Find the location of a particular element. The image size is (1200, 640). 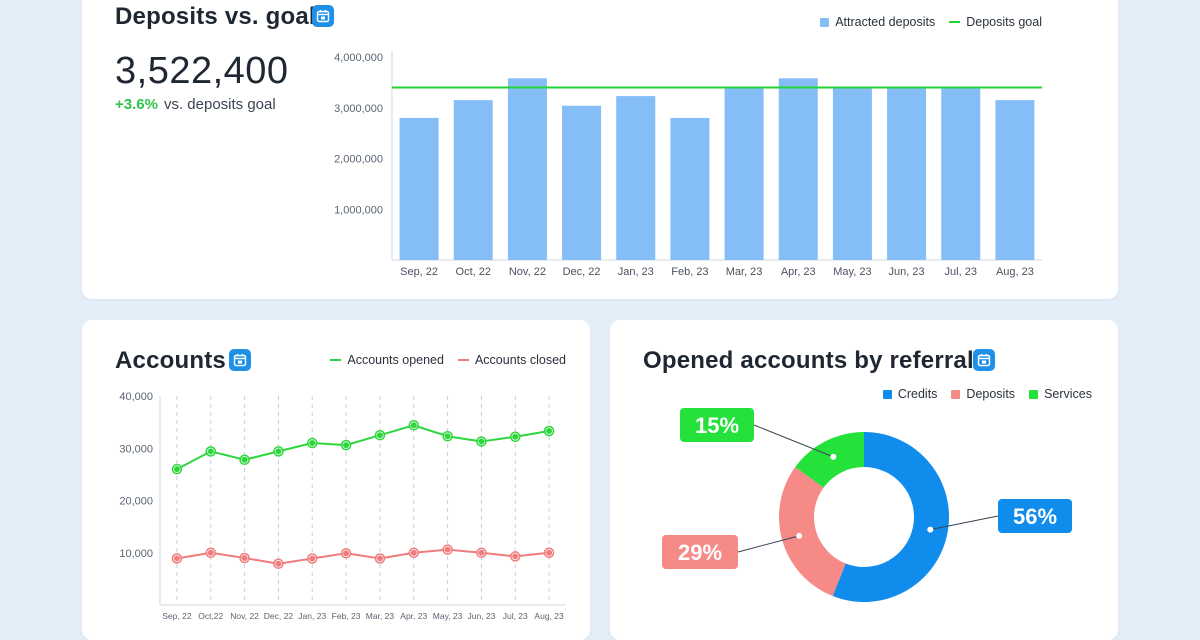

legend-label-goal: Deposits goal is located at coordinates (1004, 22).